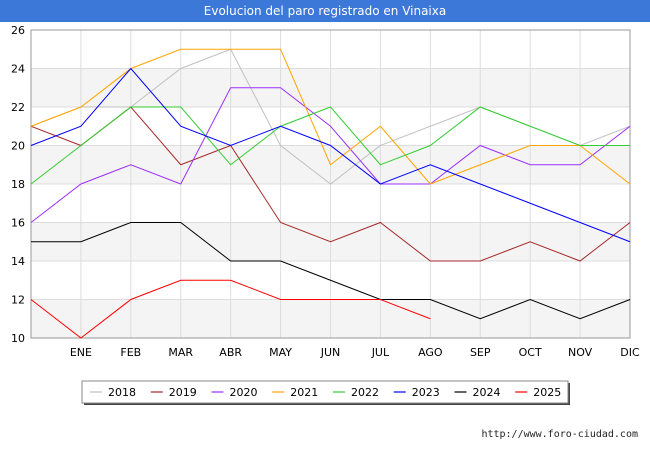 Image resolution: width=650 pixels, height=450 pixels. What do you see at coordinates (180, 352) in the screenshot?
I see `x-tick-label: MAR` at bounding box center [180, 352].